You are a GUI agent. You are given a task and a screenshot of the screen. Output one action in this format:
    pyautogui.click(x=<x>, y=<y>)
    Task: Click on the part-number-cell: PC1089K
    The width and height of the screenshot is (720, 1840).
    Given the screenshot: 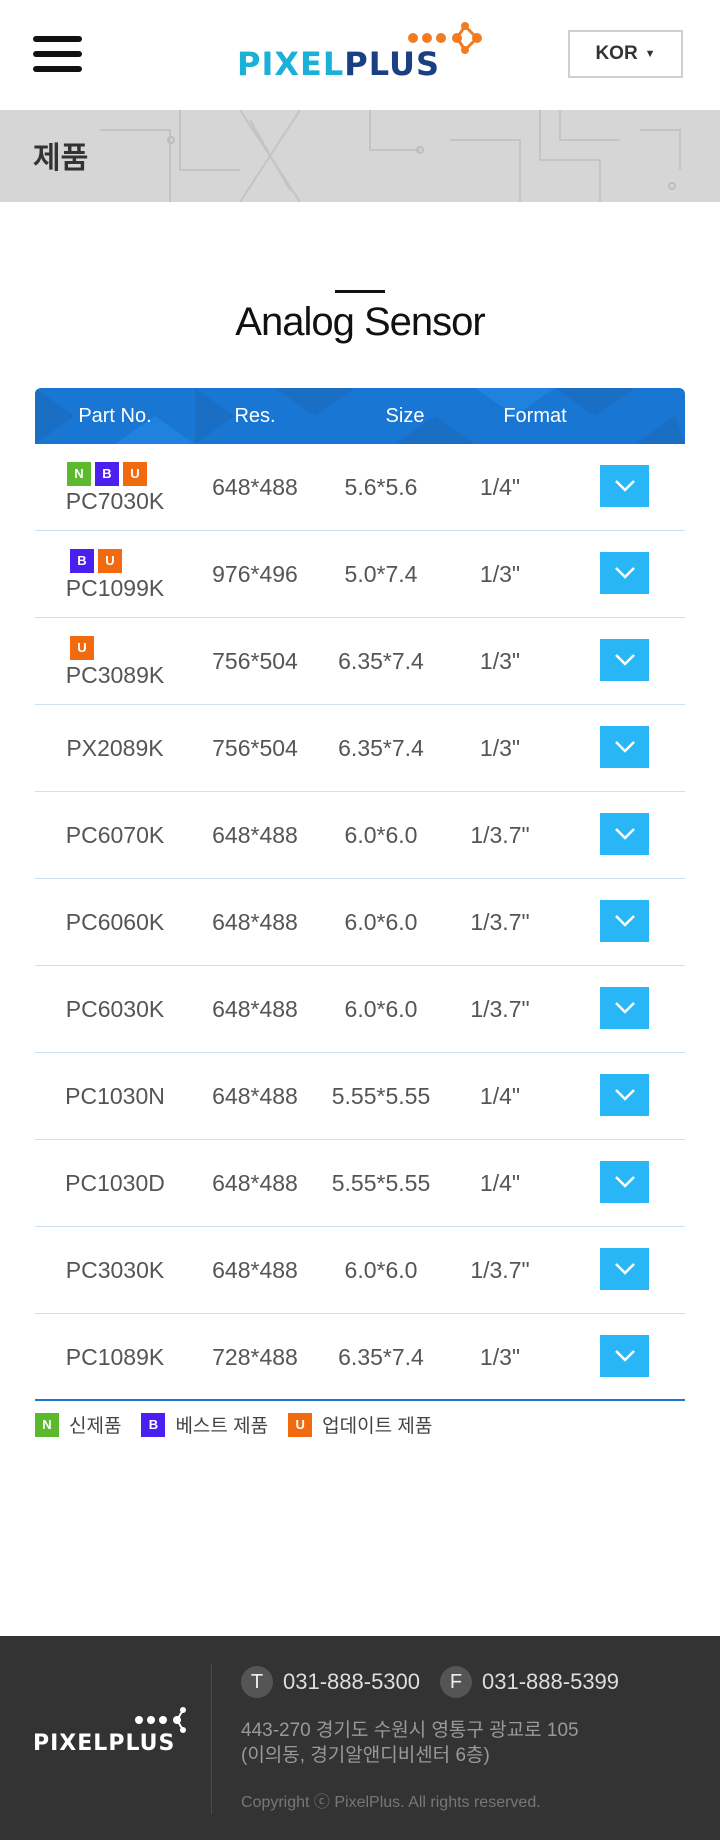 What is the action you would take?
    pyautogui.click(x=115, y=1357)
    